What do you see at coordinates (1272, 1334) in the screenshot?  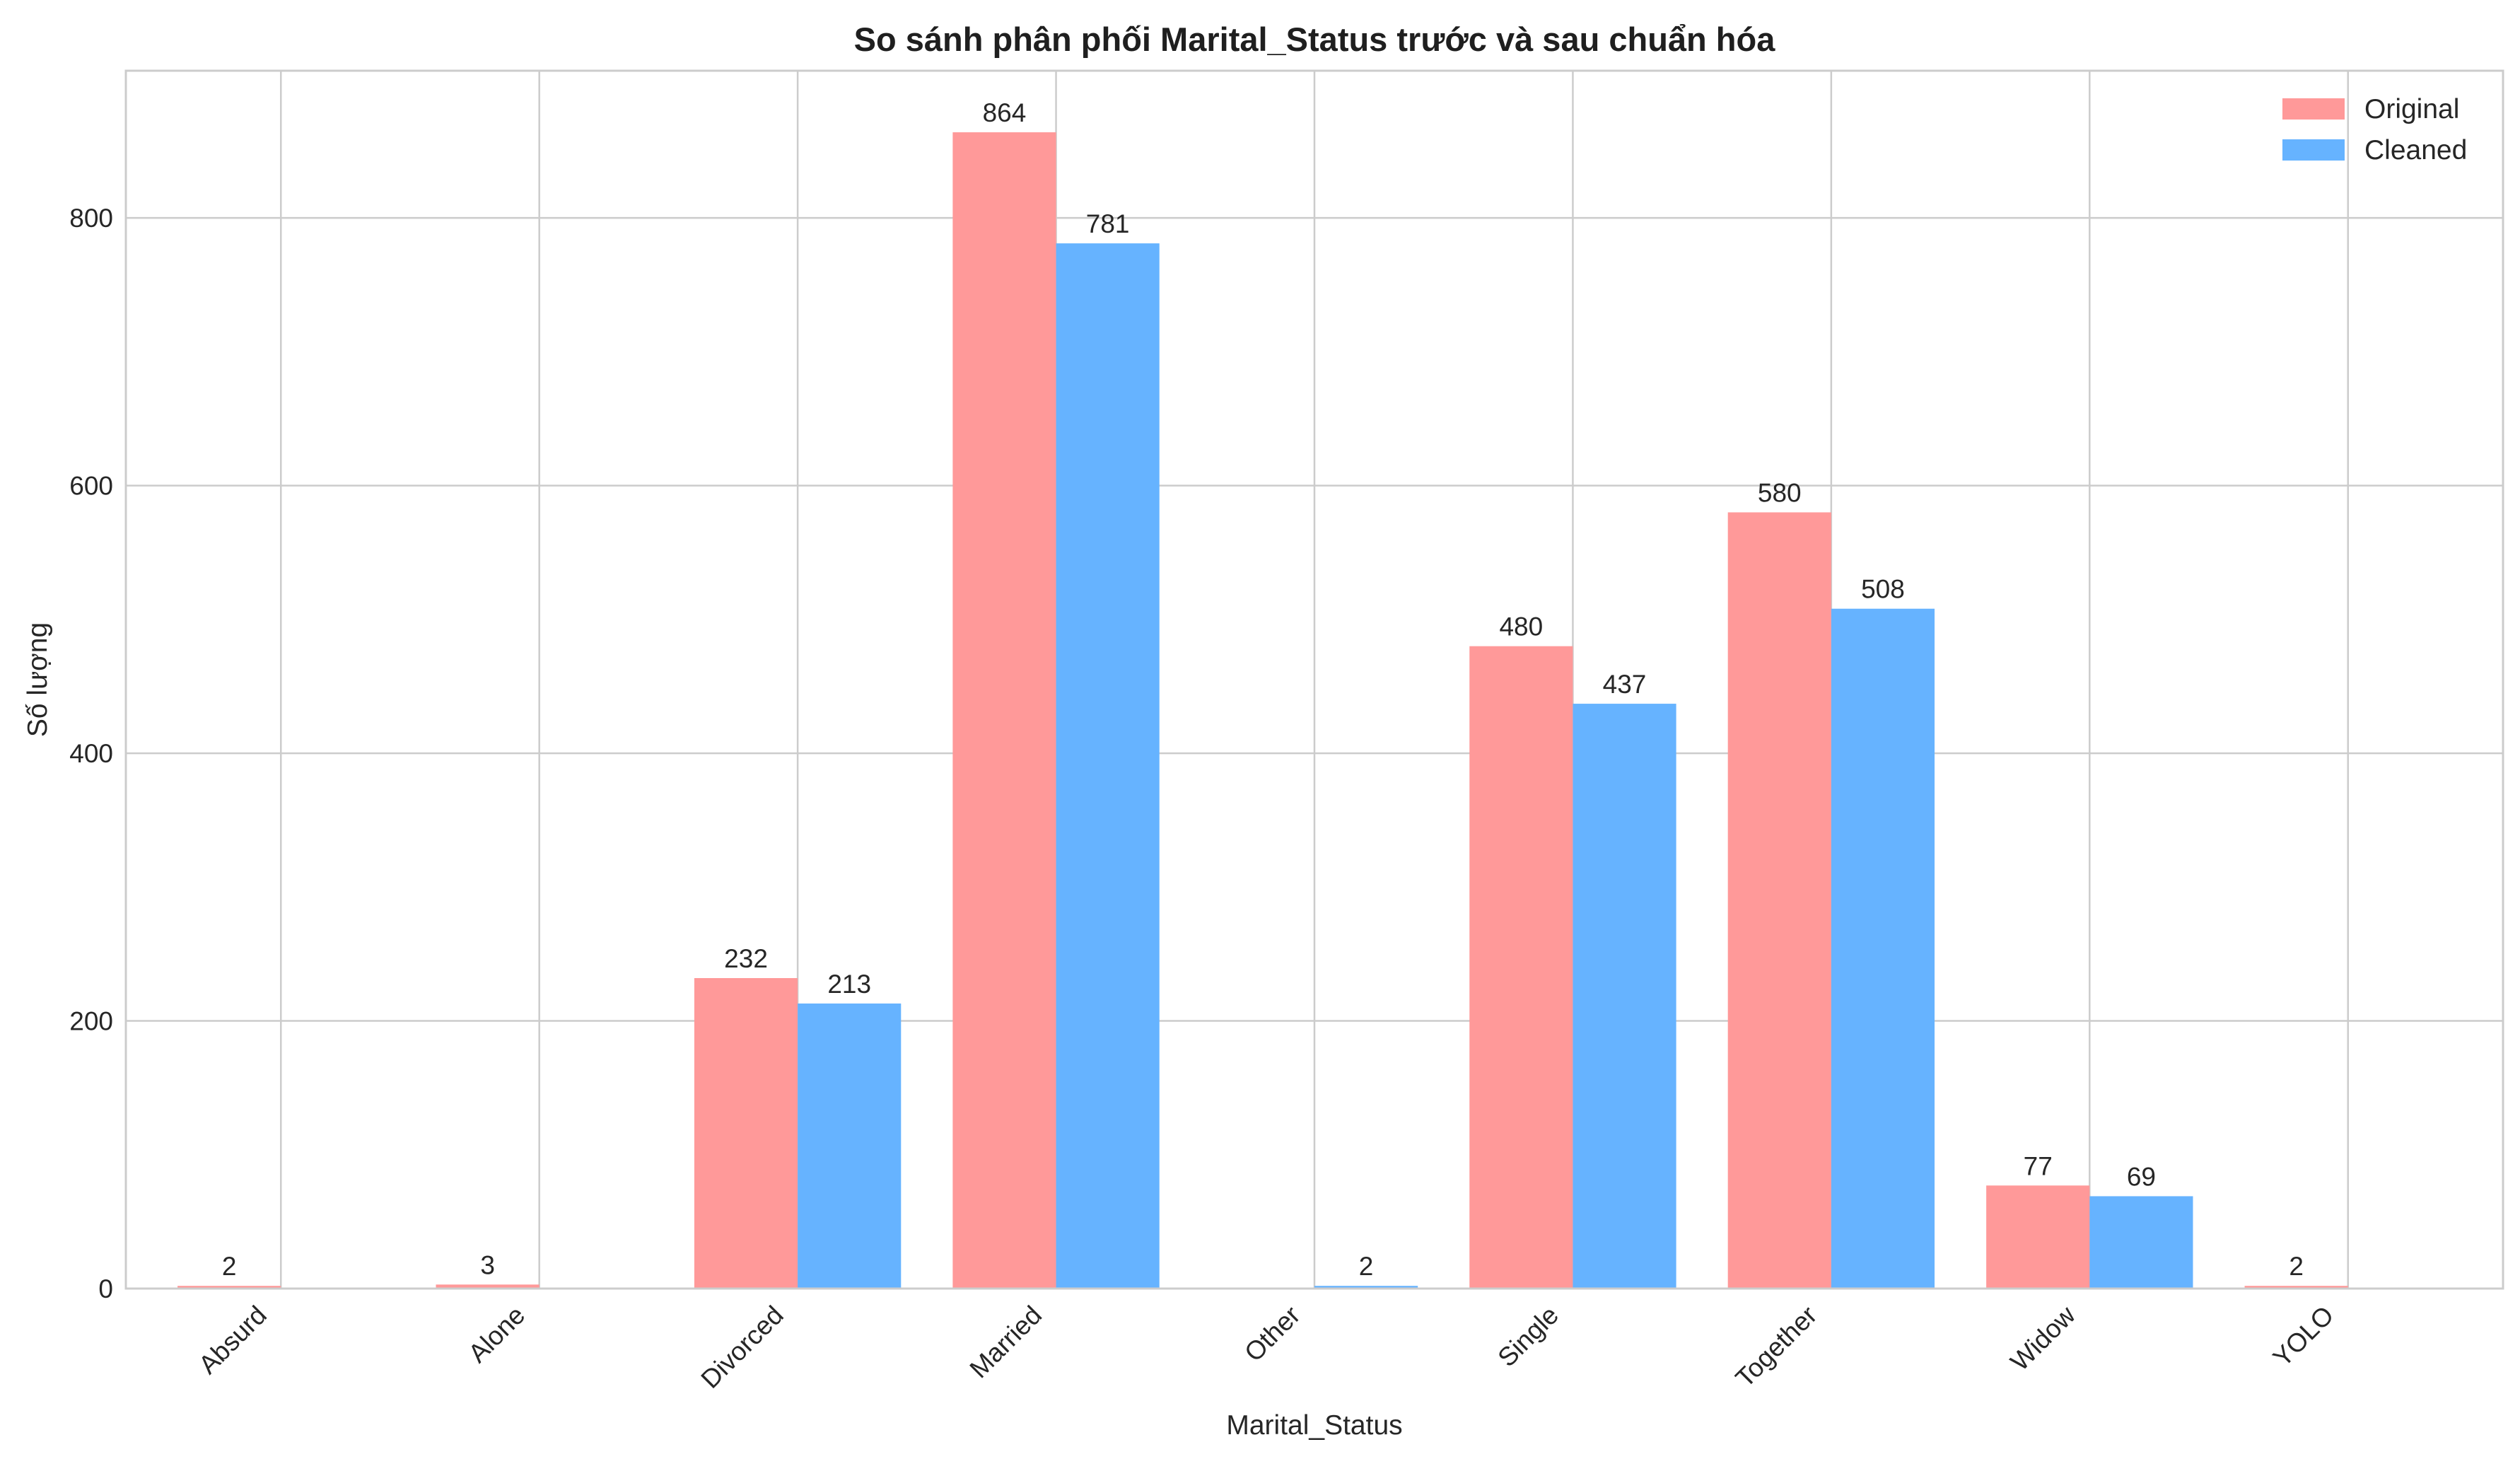 I see `x-tick-label: Other` at bounding box center [1272, 1334].